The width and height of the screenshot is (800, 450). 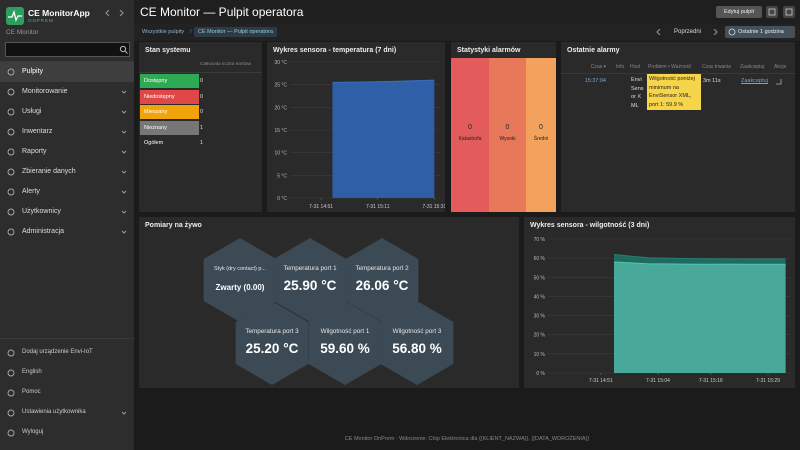 I want to click on alarm-stat: 0 Średni, so click(x=541, y=135).